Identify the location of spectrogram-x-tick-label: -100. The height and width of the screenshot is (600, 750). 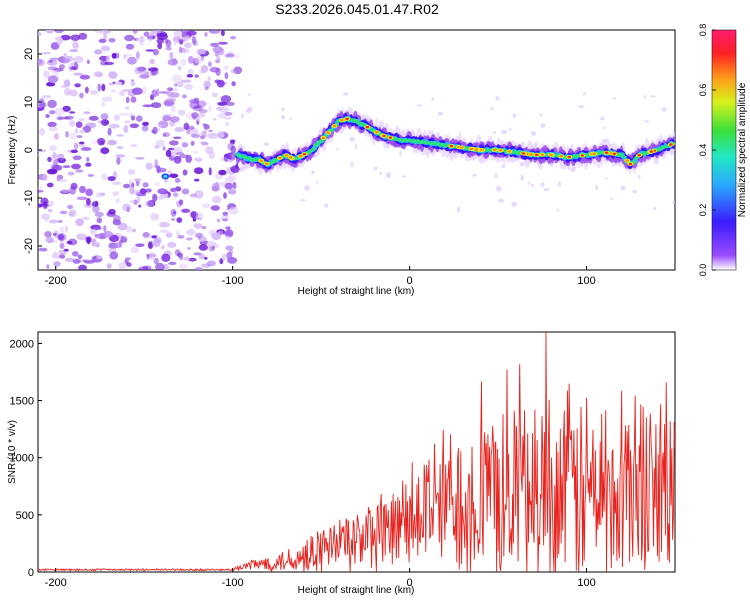
(233, 281).